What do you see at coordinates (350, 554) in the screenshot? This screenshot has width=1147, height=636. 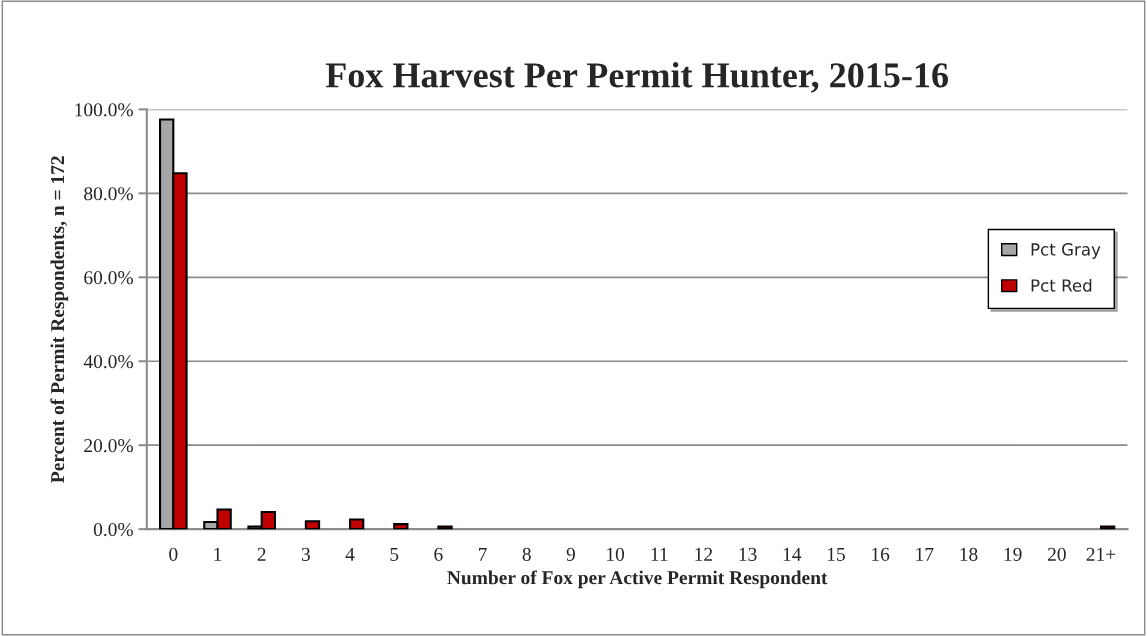 I see `x-tick-label: 4` at bounding box center [350, 554].